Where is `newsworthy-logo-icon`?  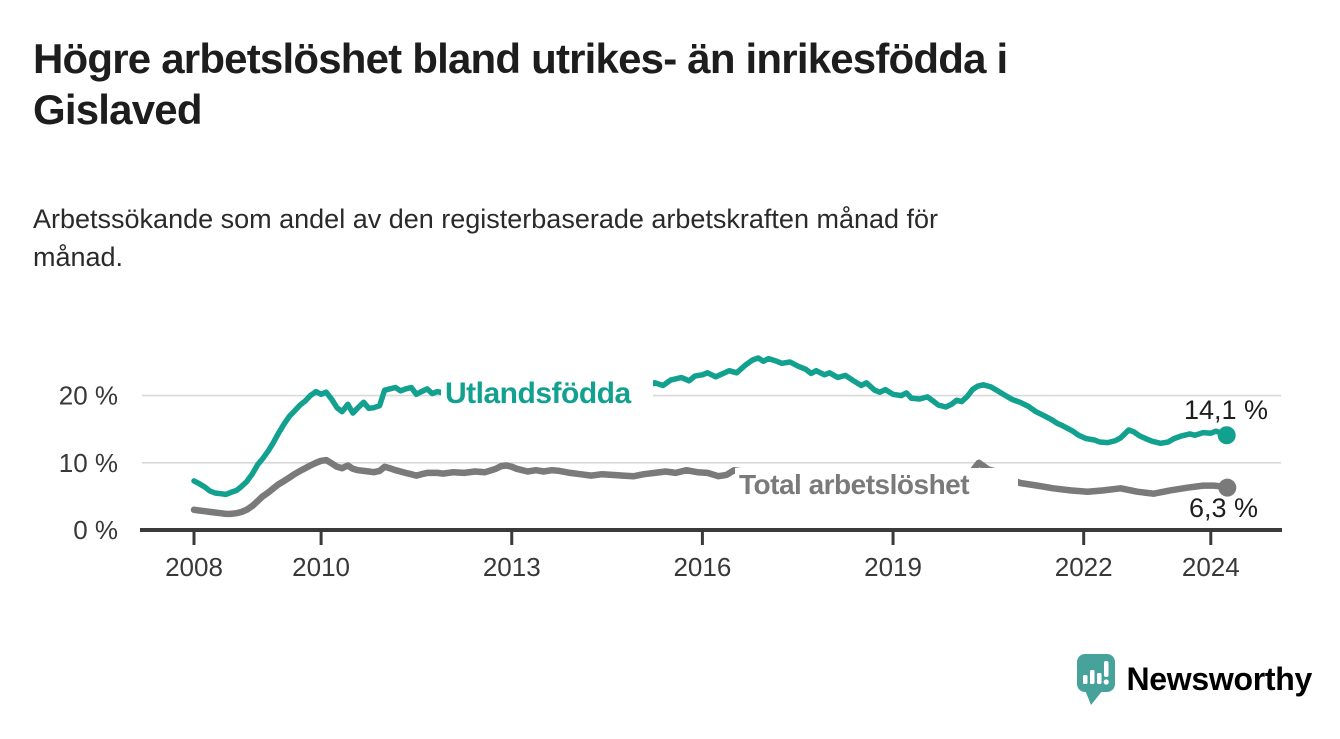 newsworthy-logo-icon is located at coordinates (1095, 679).